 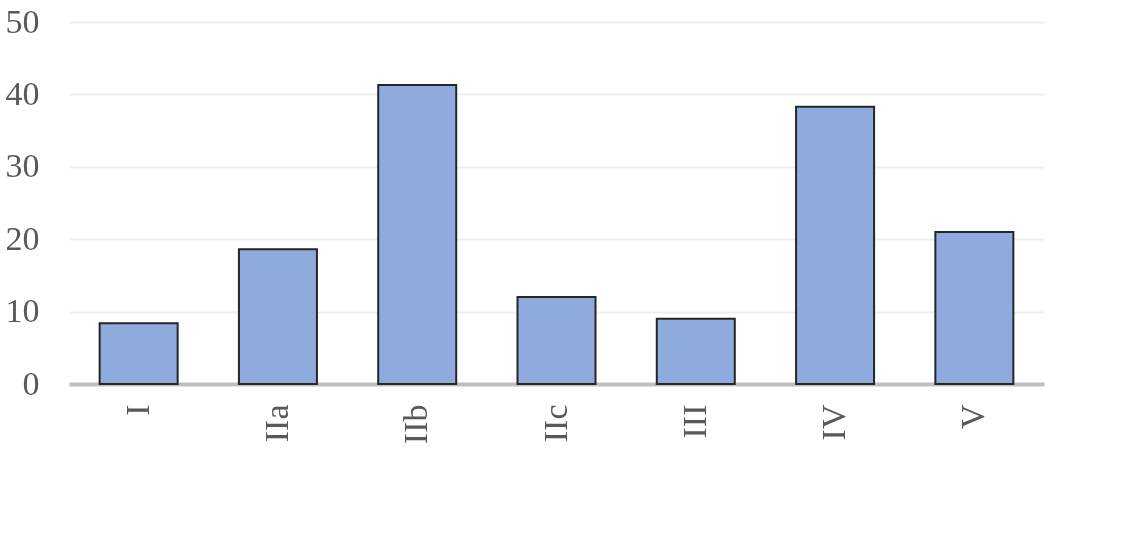 What do you see at coordinates (22, 93) in the screenshot?
I see `y-tick-label: 40` at bounding box center [22, 93].